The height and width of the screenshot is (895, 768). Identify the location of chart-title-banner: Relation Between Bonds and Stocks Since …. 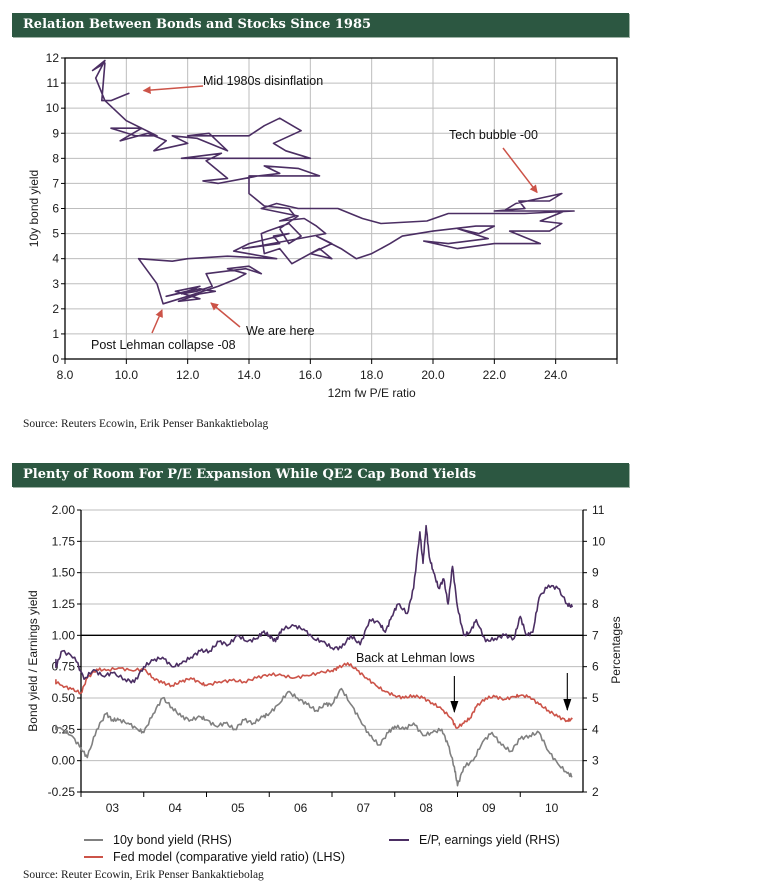
(320, 25).